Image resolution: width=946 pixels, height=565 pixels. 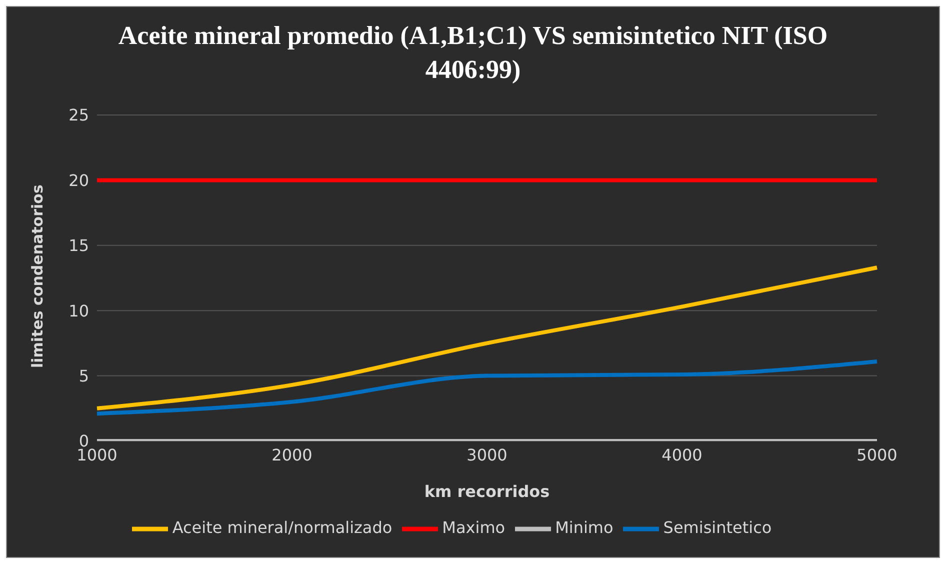 What do you see at coordinates (78, 310) in the screenshot?
I see `y-tick-label: 10` at bounding box center [78, 310].